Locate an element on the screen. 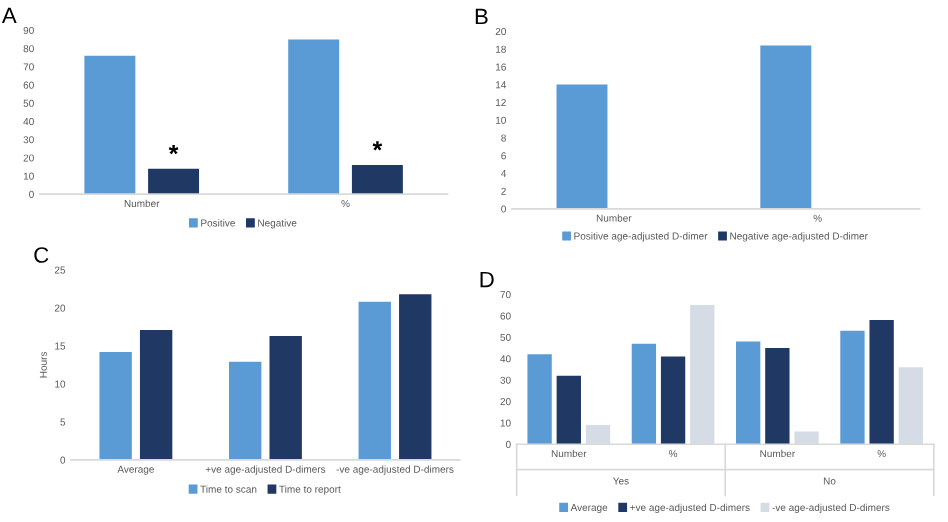 The image size is (948, 522). chart-title: A is located at coordinates (9, 15).